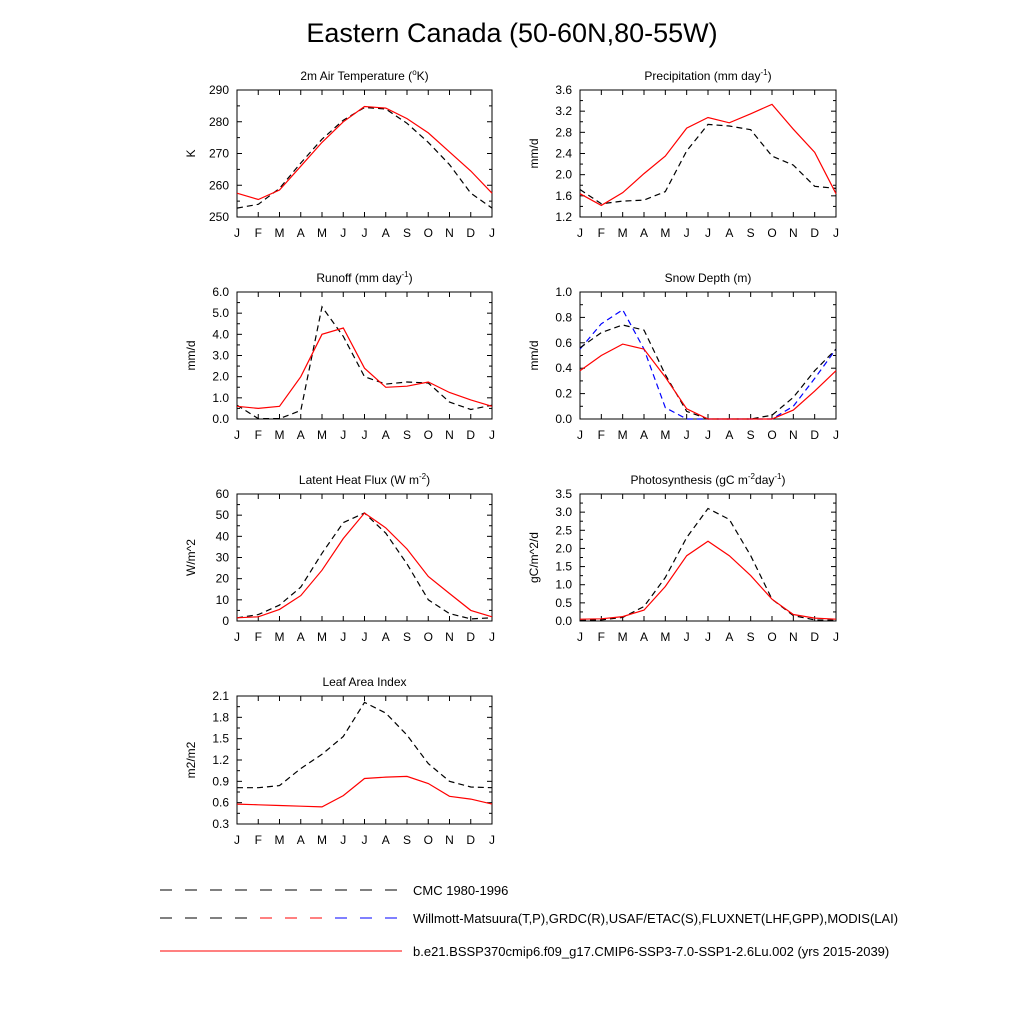 Image resolution: width=1024 pixels, height=1024 pixels. Describe the element at coordinates (191, 759) in the screenshot. I see `y-axis-label: m2/m2` at that location.